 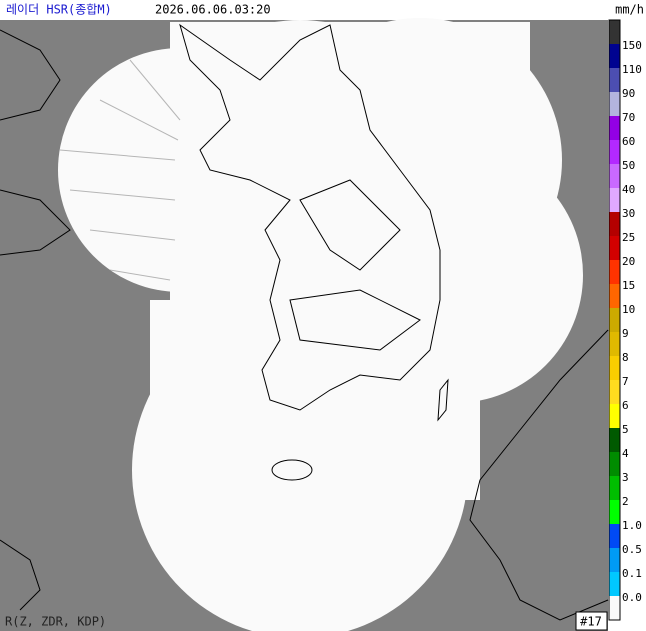 What do you see at coordinates (625, 429) in the screenshot?
I see `legend-label: 5` at bounding box center [625, 429].